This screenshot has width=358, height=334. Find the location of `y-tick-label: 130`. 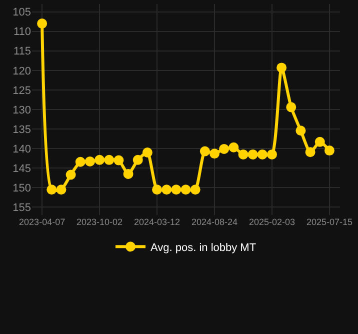

y-tick-label: 130 is located at coordinates (21, 110).